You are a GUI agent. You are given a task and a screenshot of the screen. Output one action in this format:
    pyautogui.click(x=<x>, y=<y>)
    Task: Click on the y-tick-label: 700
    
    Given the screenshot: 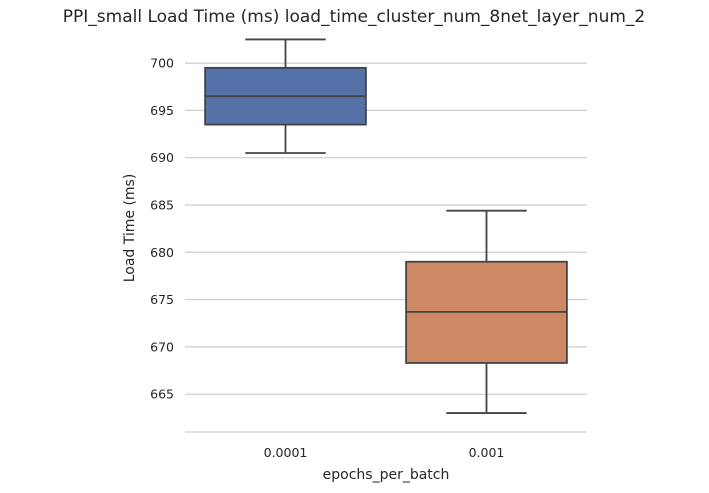 What is the action you would take?
    pyautogui.click(x=162, y=63)
    